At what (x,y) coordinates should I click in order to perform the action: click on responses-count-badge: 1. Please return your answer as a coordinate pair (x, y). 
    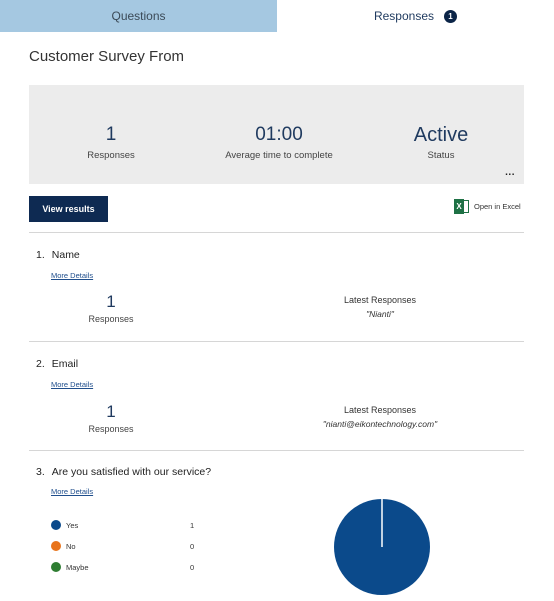
    Looking at the image, I should click on (451, 16).